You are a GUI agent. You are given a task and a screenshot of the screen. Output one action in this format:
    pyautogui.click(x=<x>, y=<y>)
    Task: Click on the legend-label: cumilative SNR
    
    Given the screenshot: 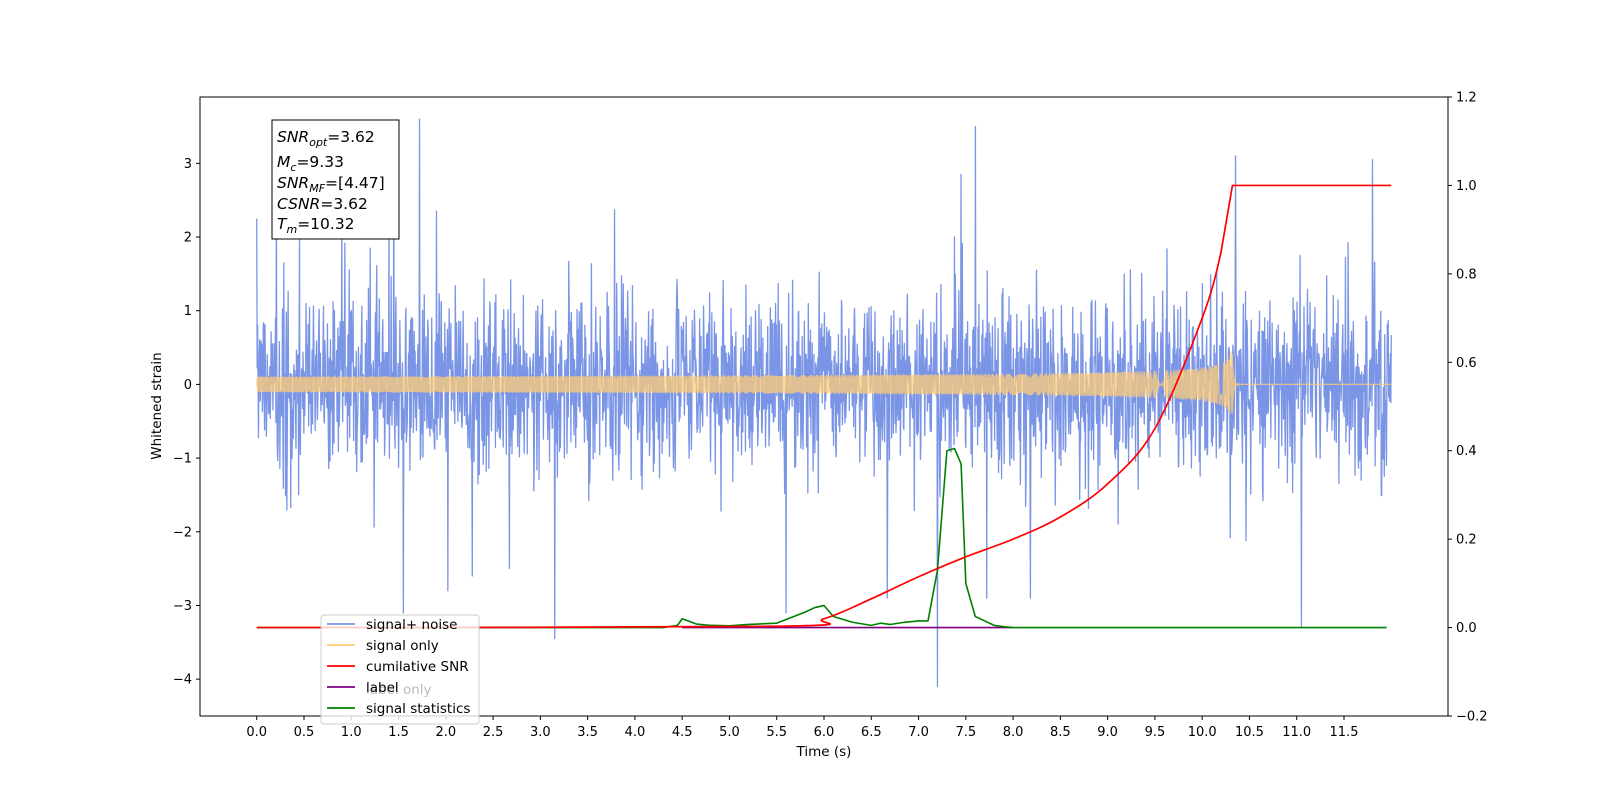 What is the action you would take?
    pyautogui.click(x=417, y=667)
    